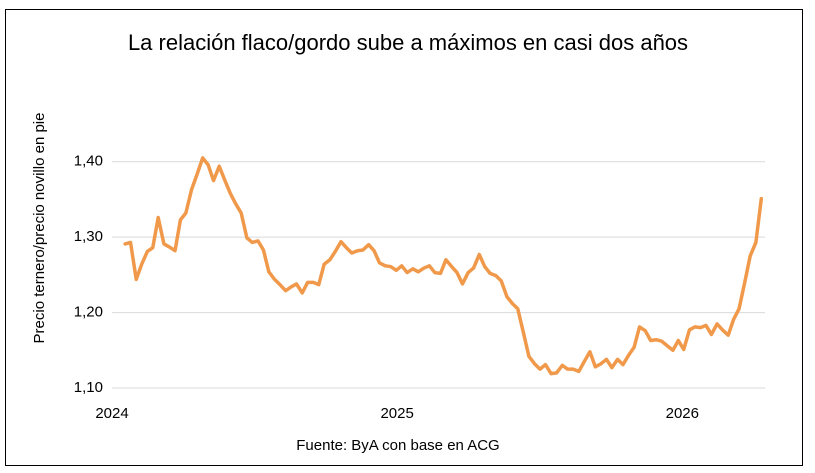 This screenshot has width=815, height=473. I want to click on y-tick-label: 1,40, so click(88, 161).